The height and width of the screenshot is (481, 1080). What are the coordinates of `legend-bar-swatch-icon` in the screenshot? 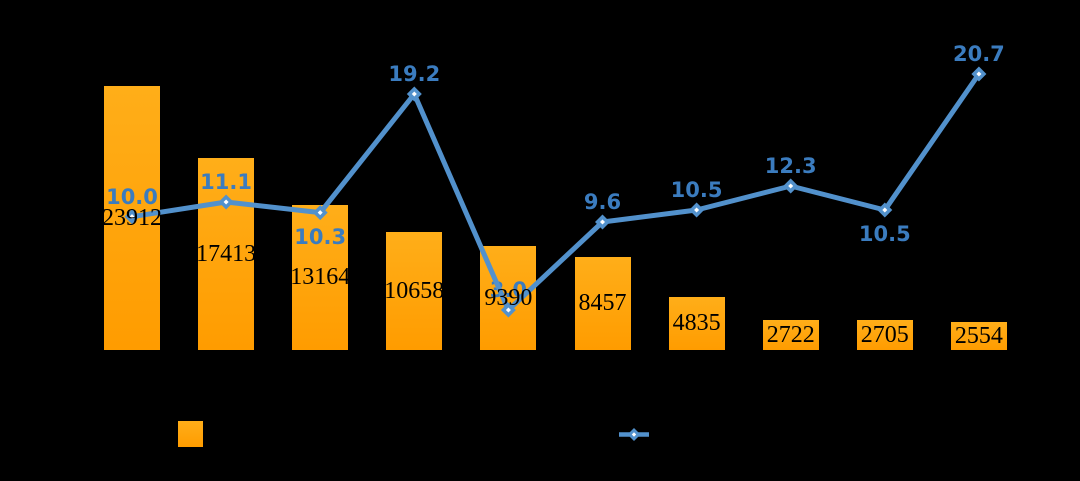 It's located at (190, 434).